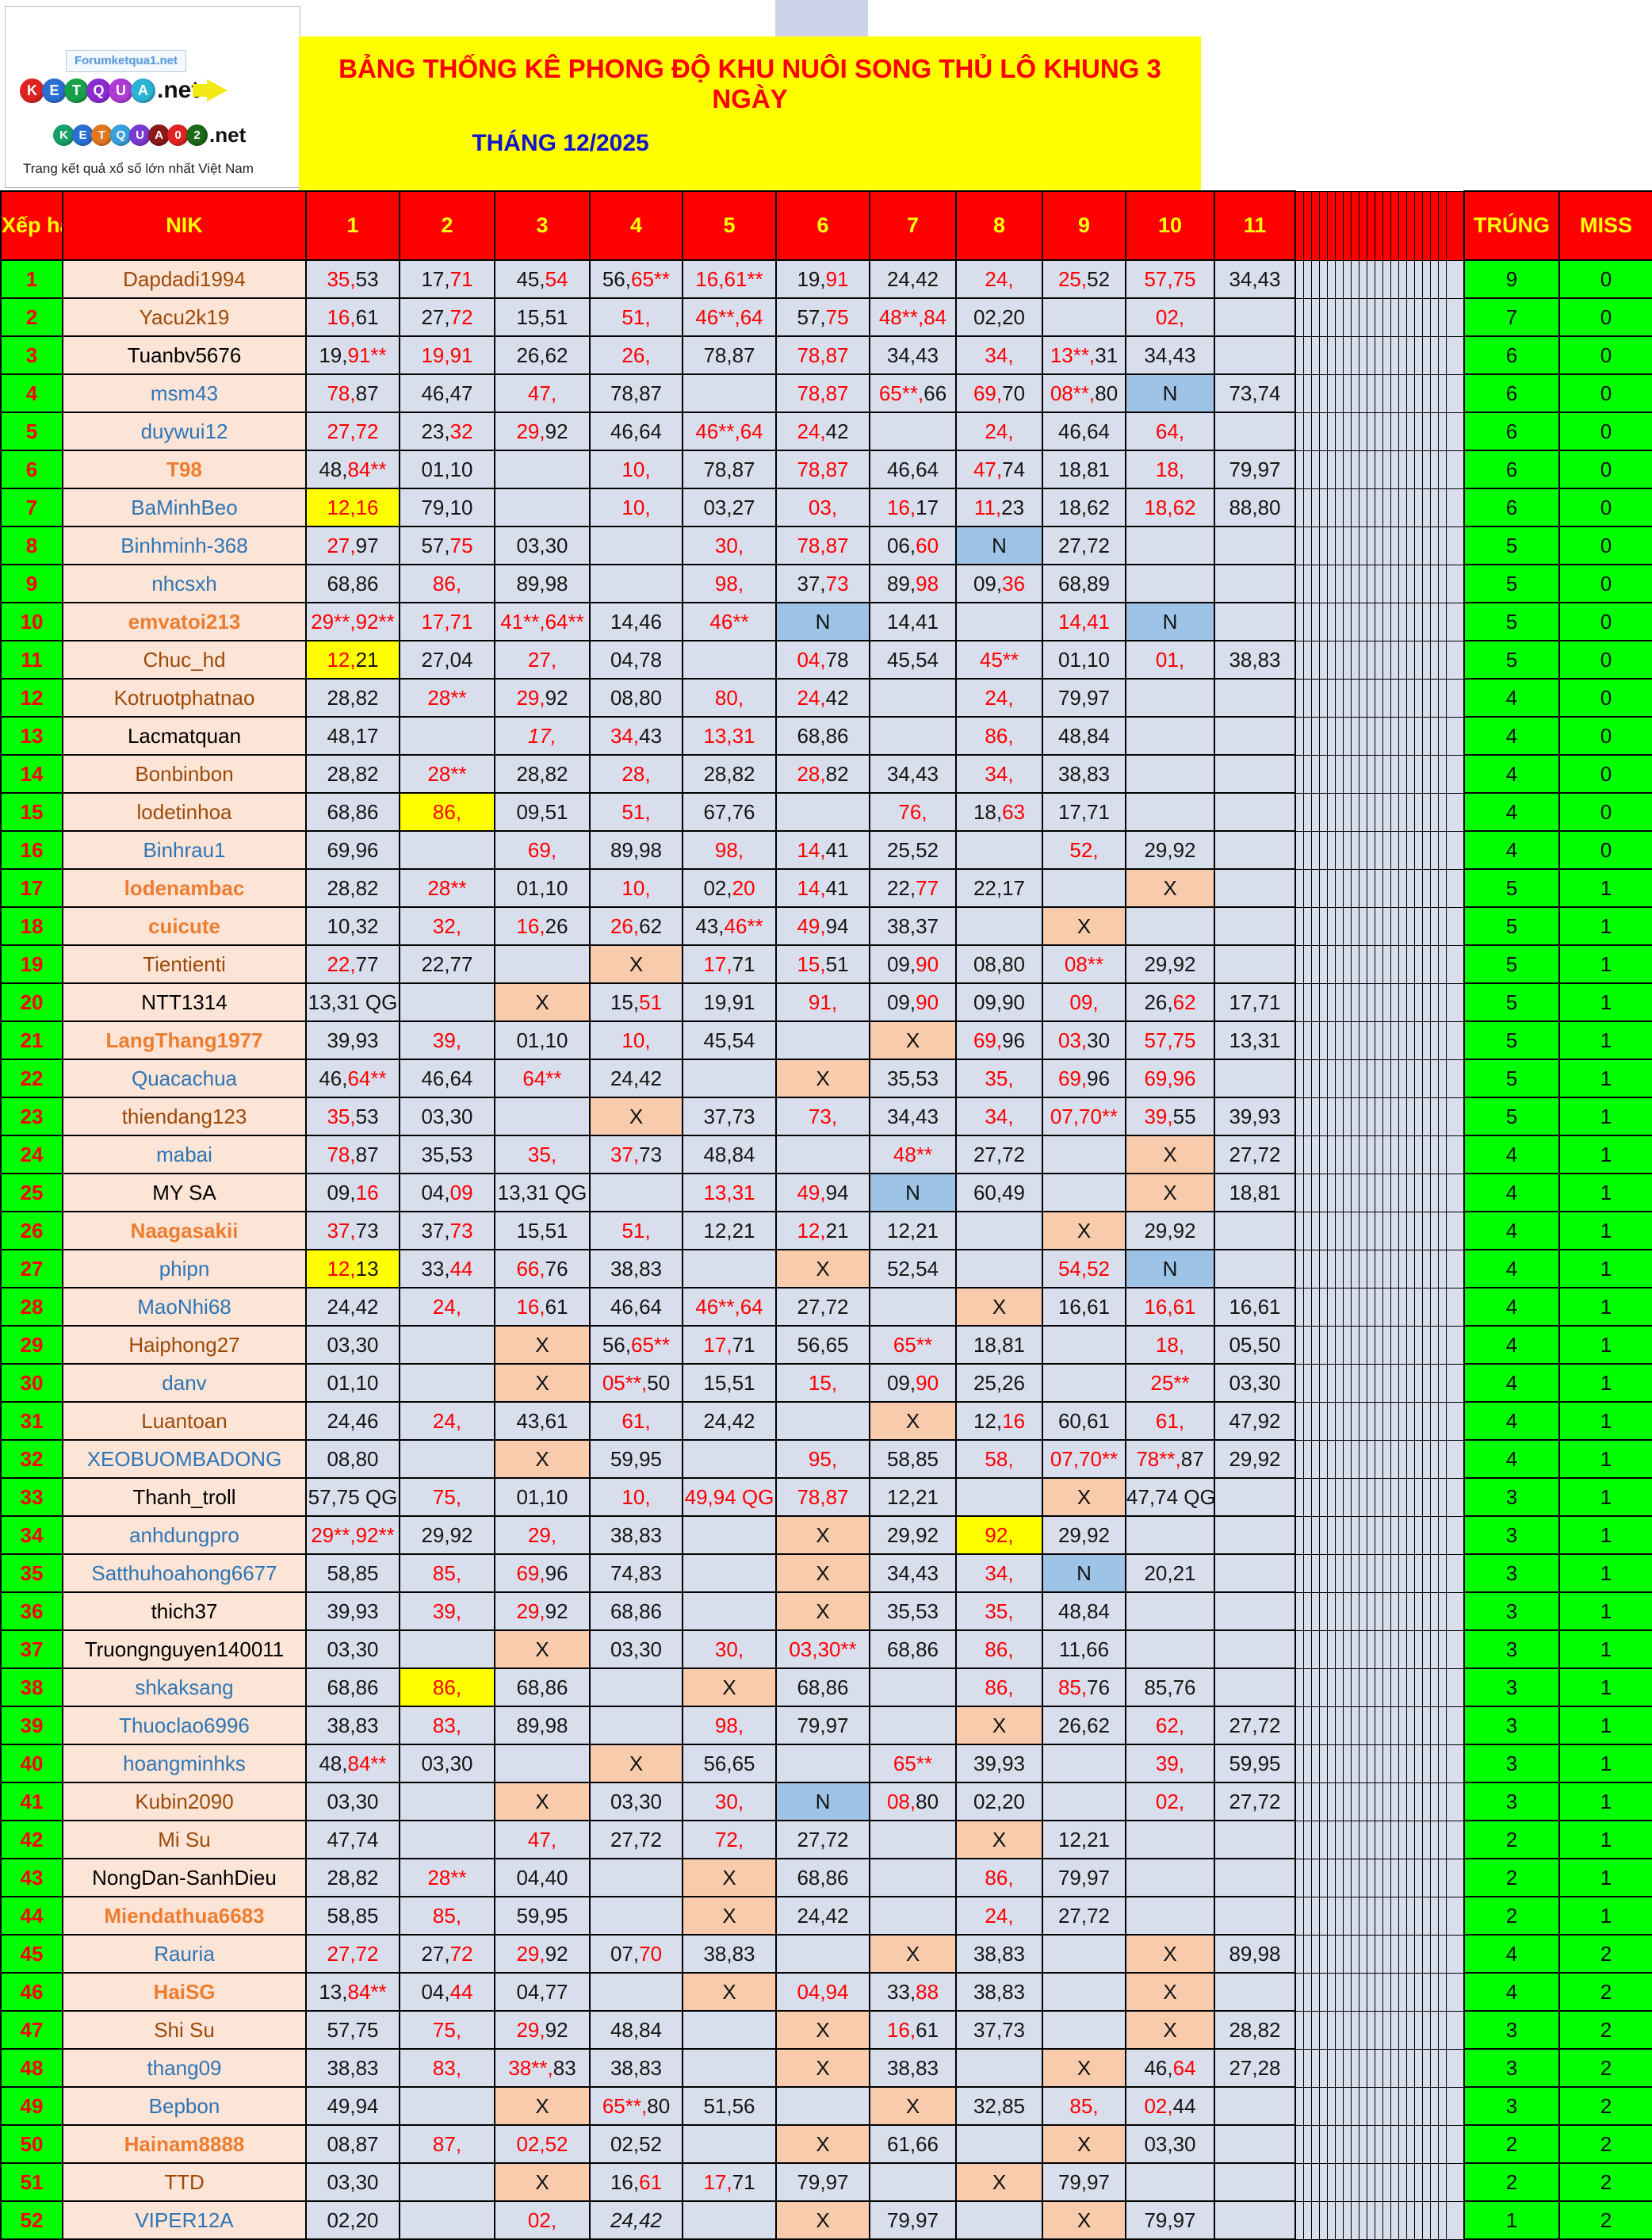  Describe the element at coordinates (184, 1268) in the screenshot. I see `nik-cell: phipn` at that location.